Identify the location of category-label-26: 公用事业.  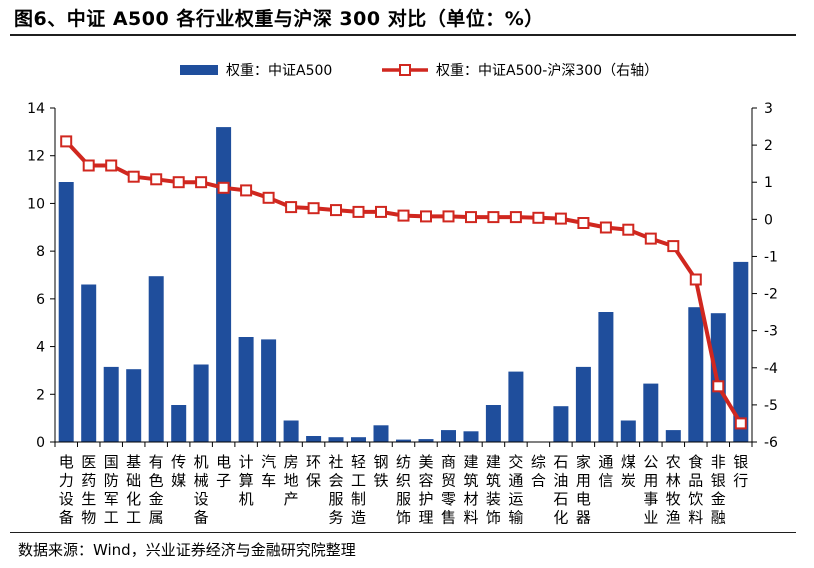
(650, 490).